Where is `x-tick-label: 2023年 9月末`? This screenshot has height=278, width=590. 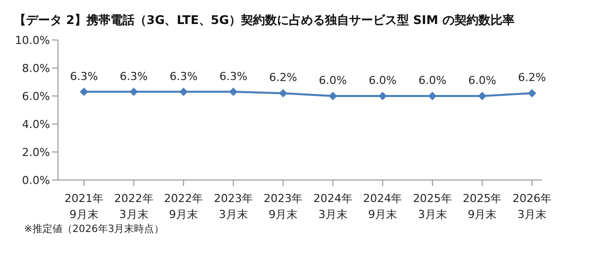 x-tick-label: 2023年 9月末 is located at coordinates (283, 206).